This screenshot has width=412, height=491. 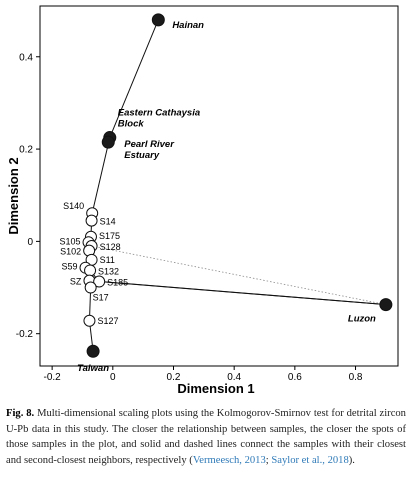 What do you see at coordinates (386, 305) in the screenshot?
I see `region-marker-luzon` at bounding box center [386, 305].